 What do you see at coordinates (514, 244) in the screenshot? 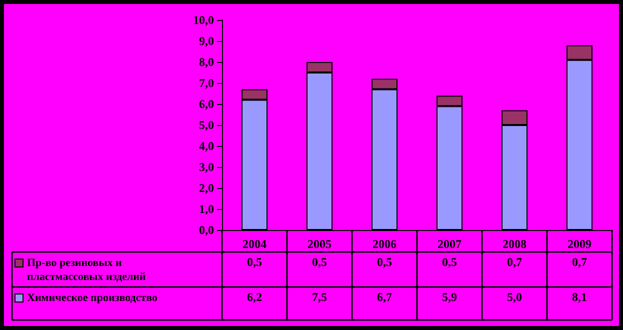
I see `x-tick-label: 2008` at bounding box center [514, 244].